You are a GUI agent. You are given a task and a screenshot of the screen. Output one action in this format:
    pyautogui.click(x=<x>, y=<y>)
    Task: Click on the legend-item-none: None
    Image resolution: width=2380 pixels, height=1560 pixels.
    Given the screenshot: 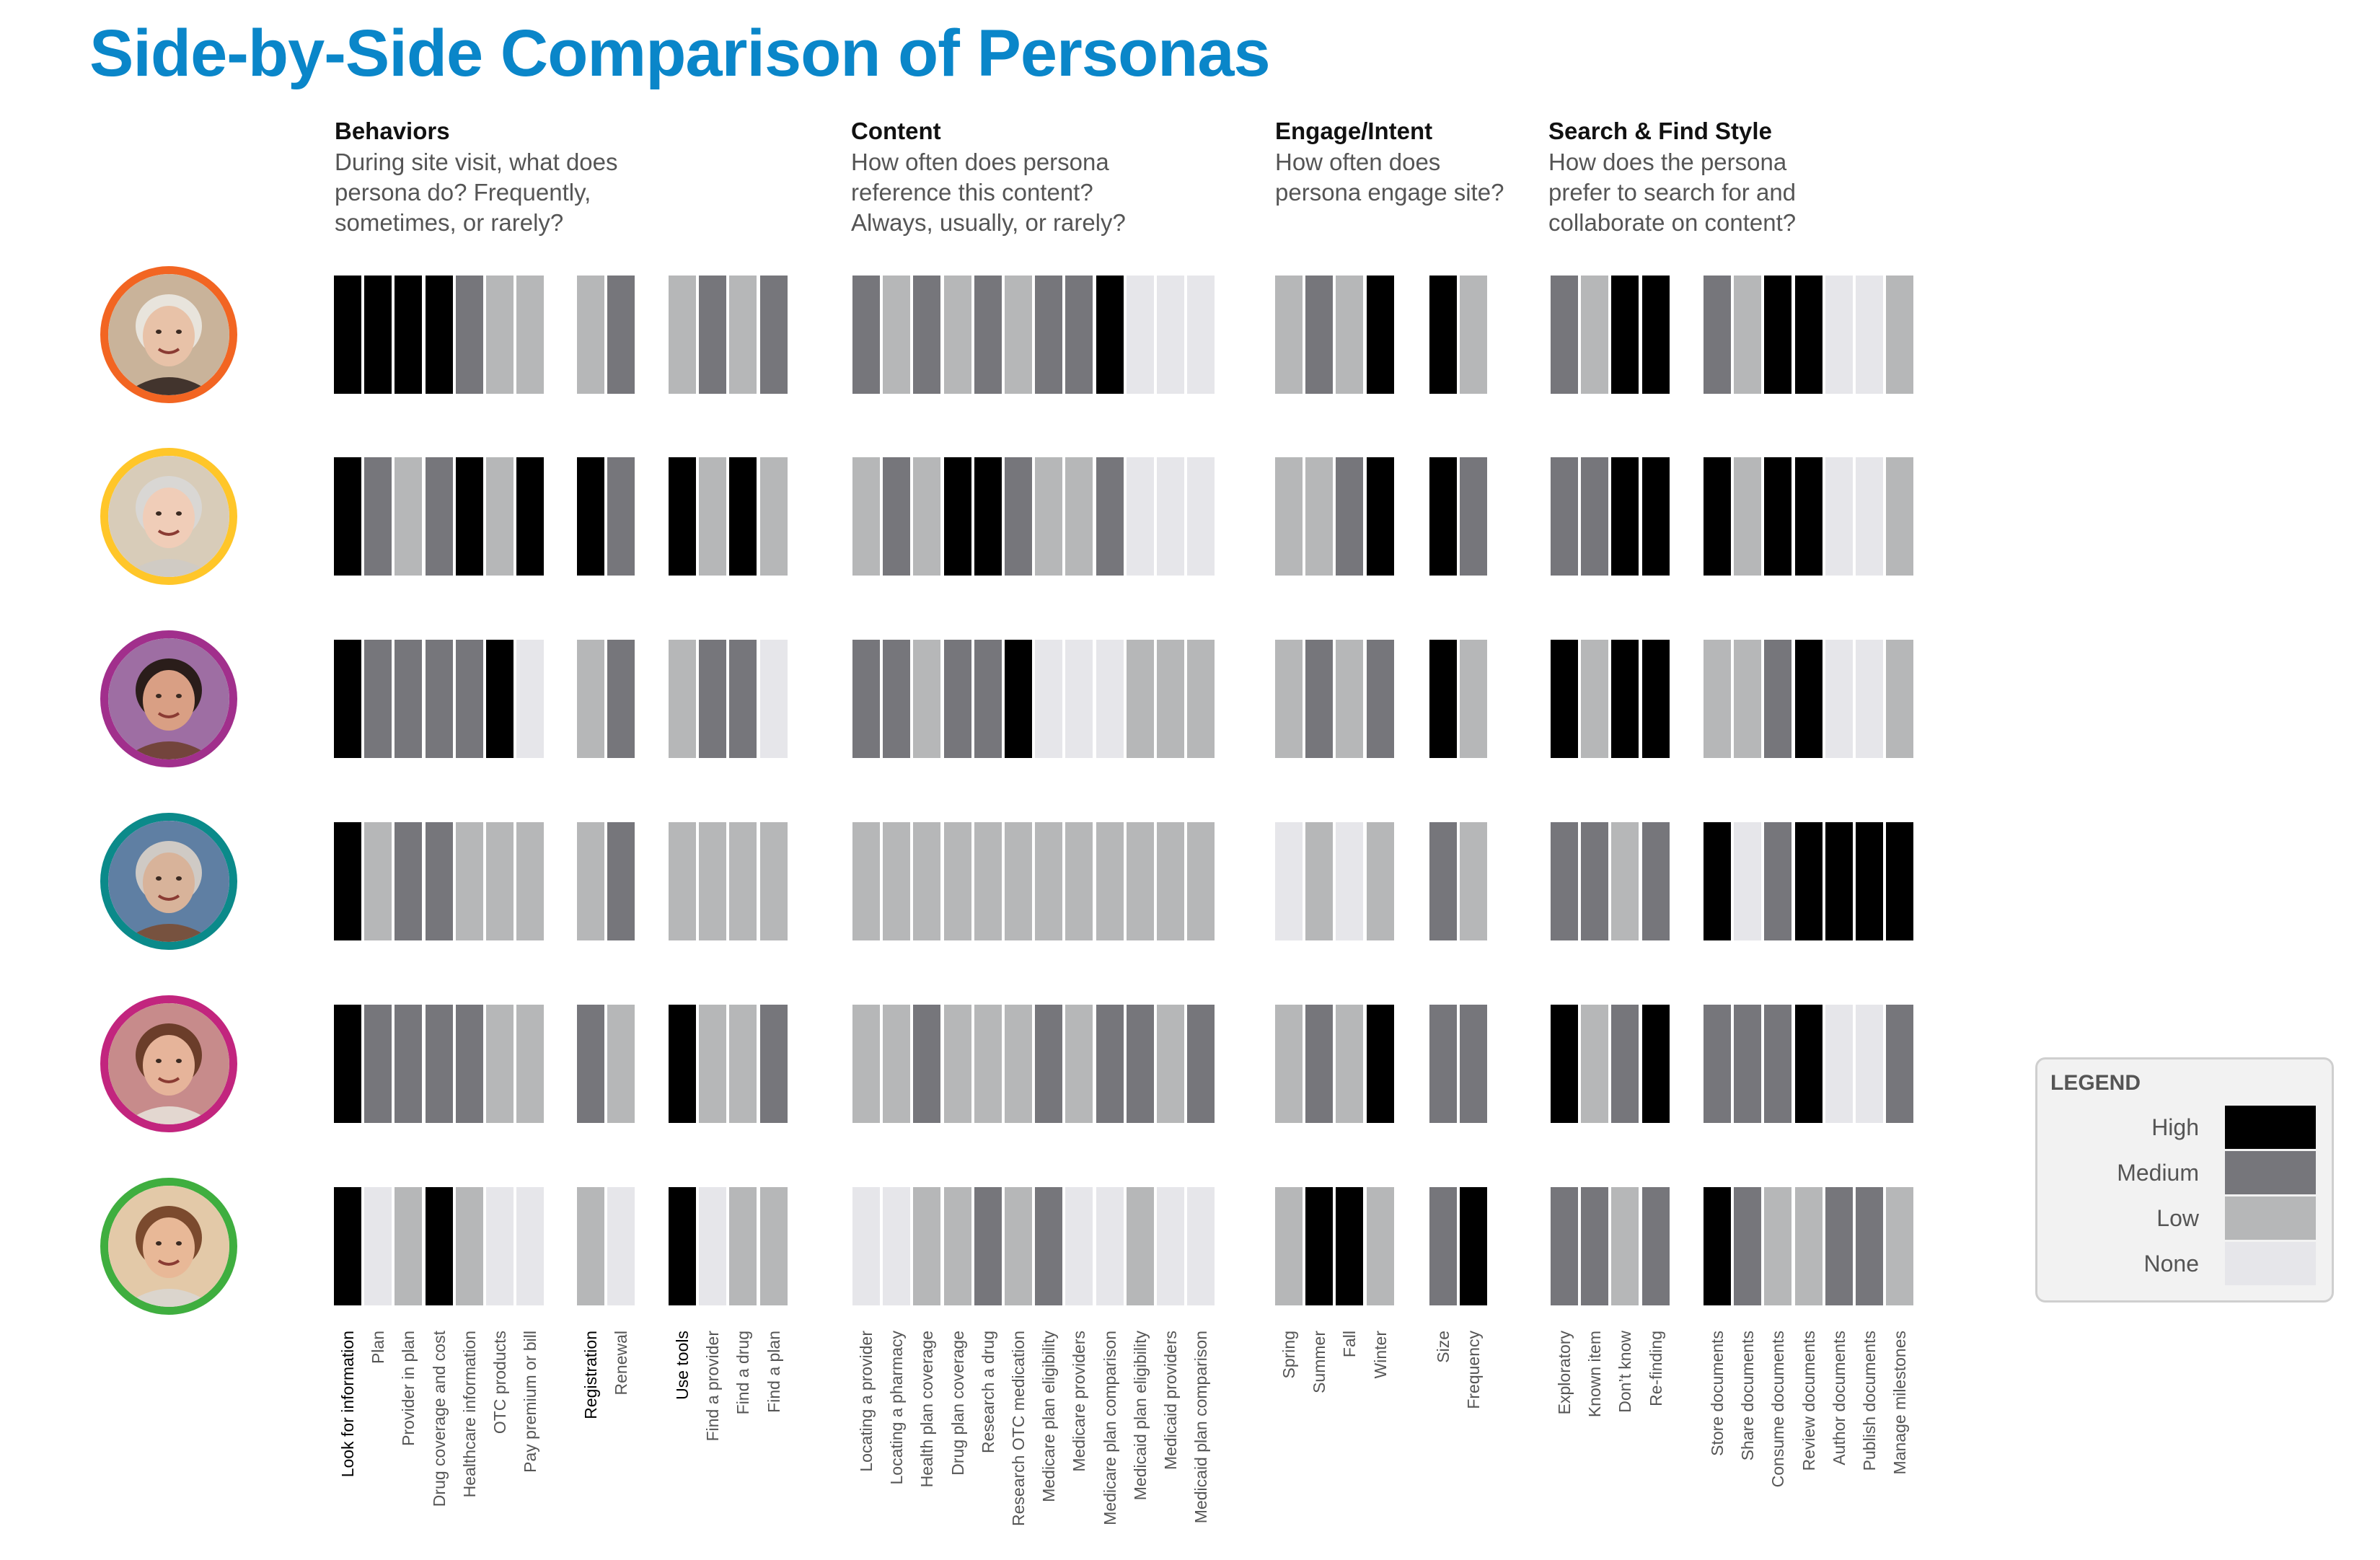 What is the action you would take?
    pyautogui.click(x=2186, y=1263)
    